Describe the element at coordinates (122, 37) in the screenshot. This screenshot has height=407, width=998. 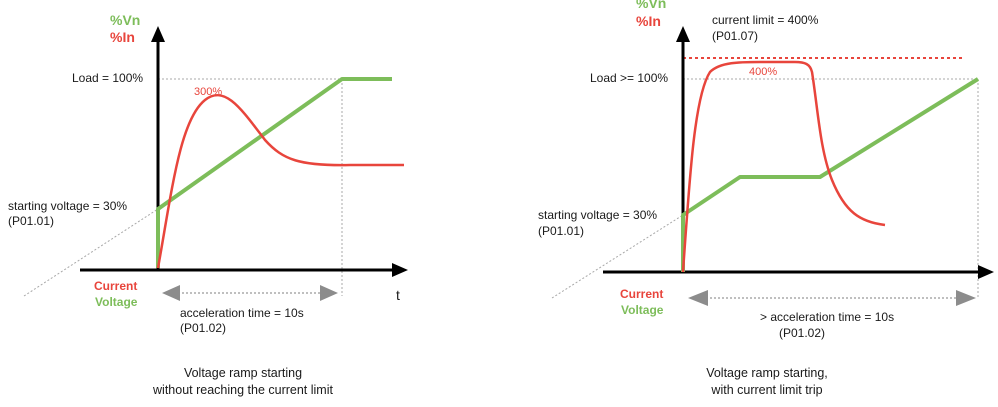
I see `left-axis-label-current: %In` at that location.